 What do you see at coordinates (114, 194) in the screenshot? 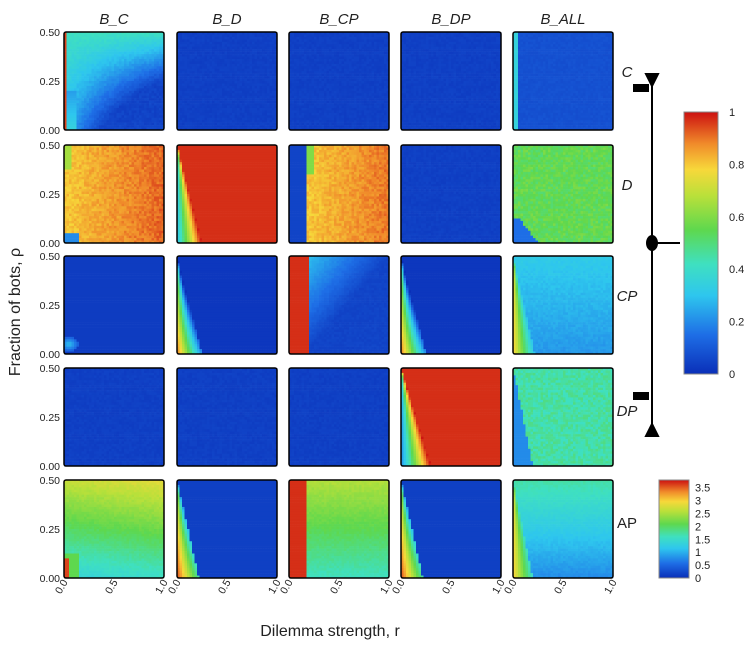
I see `panel-D_BC` at bounding box center [114, 194].